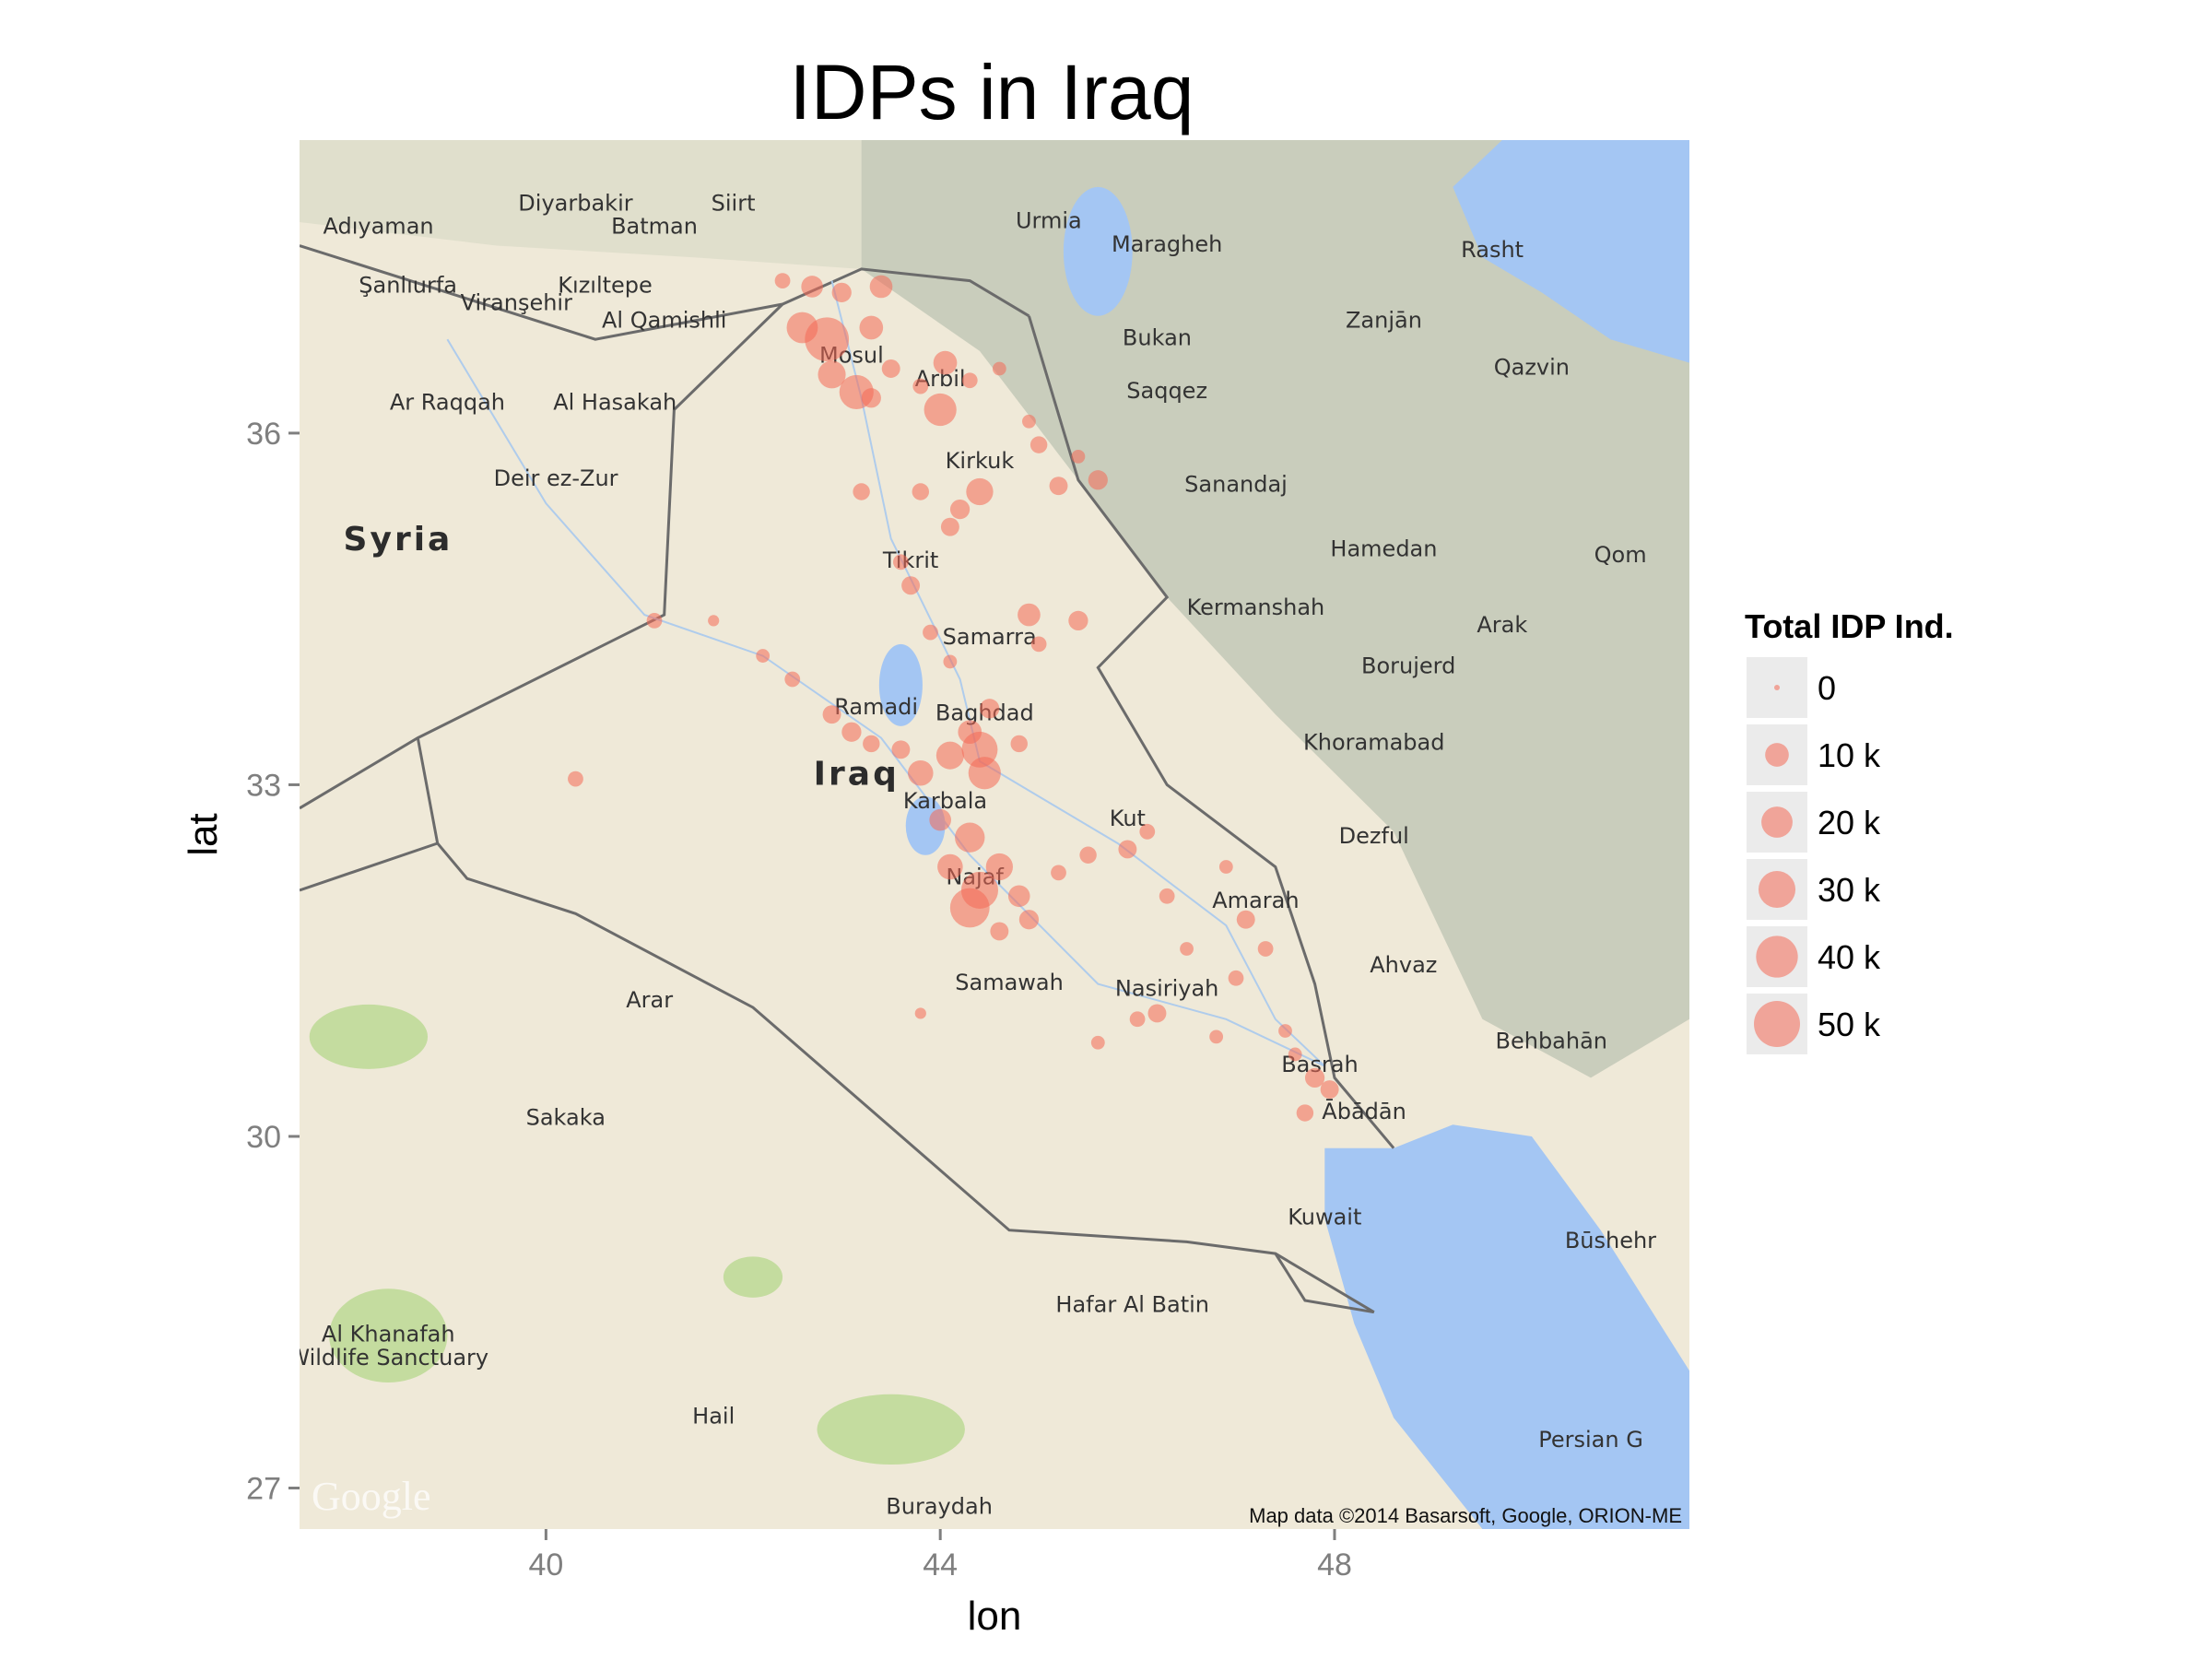 This screenshot has width=2212, height=1659. I want to click on map-place-label: Hail, so click(713, 1417).